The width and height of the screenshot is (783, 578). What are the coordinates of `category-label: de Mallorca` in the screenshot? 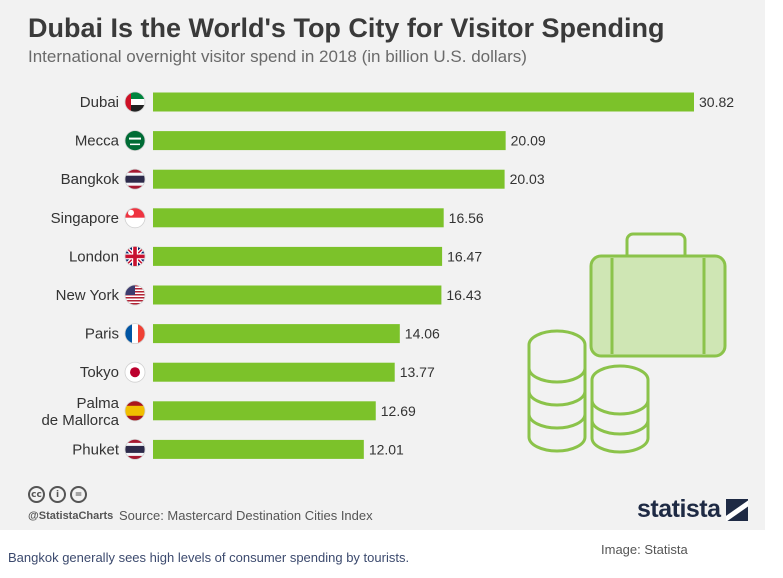 It's located at (80, 420).